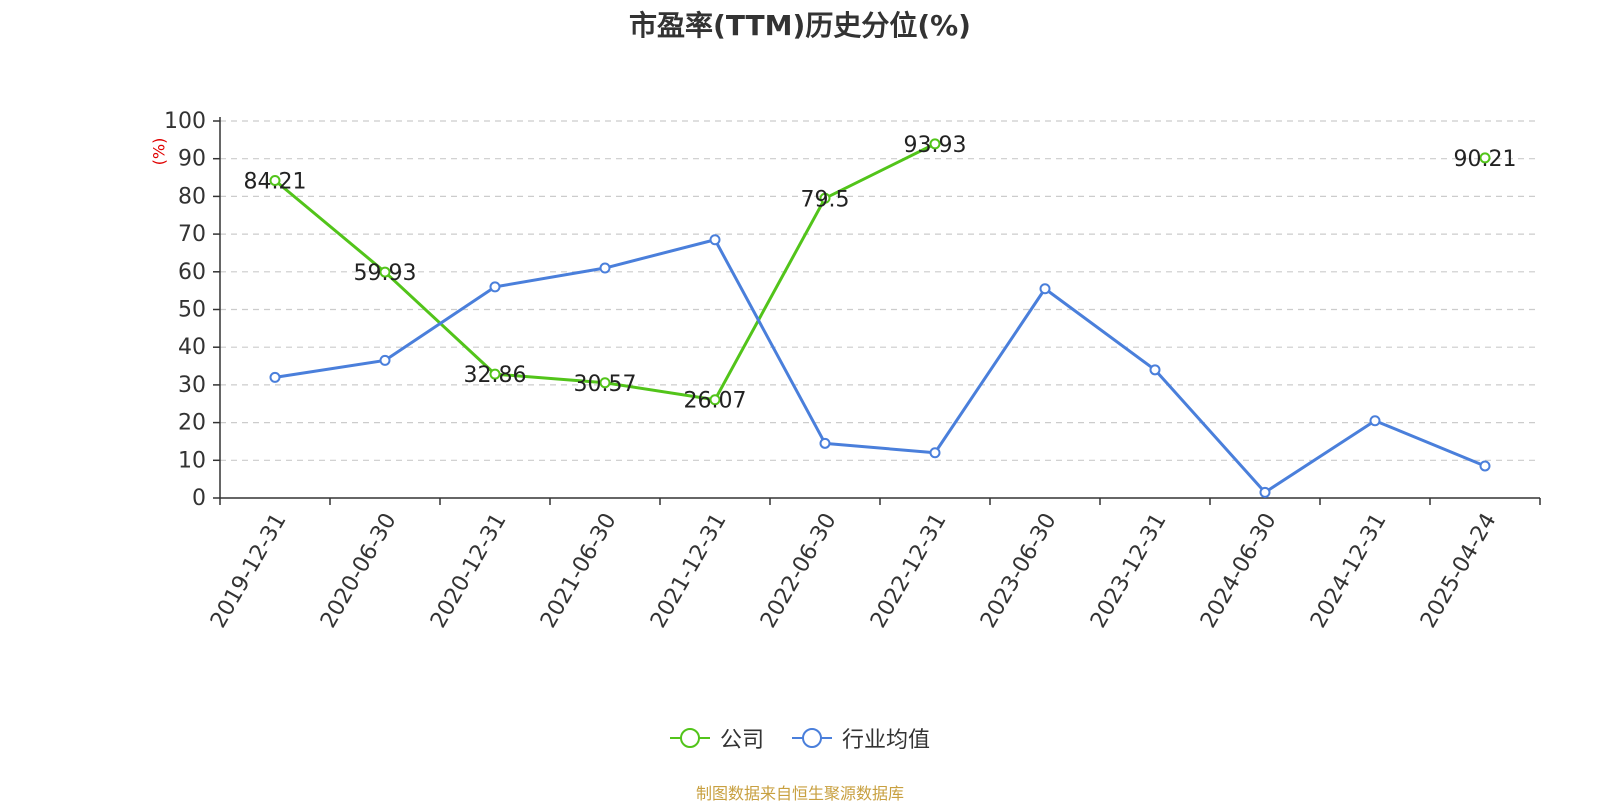 The width and height of the screenshot is (1600, 804). What do you see at coordinates (886, 740) in the screenshot?
I see `legend-label-industry: 行业均值` at bounding box center [886, 740].